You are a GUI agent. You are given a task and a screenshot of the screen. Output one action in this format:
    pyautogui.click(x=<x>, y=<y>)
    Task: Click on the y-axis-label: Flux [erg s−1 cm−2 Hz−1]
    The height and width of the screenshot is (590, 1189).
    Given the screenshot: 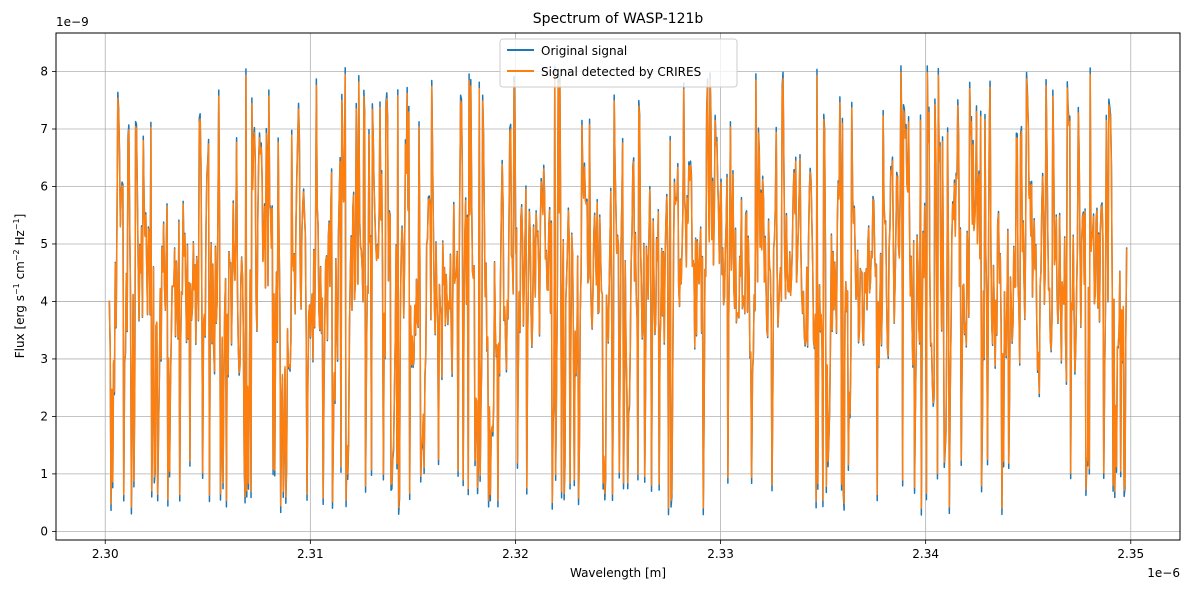 What is the action you would take?
    pyautogui.click(x=19, y=286)
    